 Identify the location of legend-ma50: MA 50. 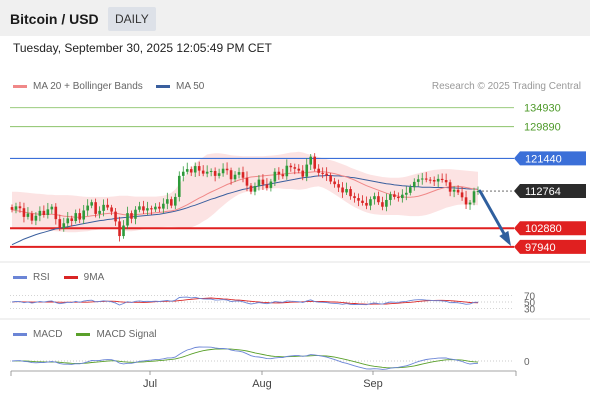
(180, 86).